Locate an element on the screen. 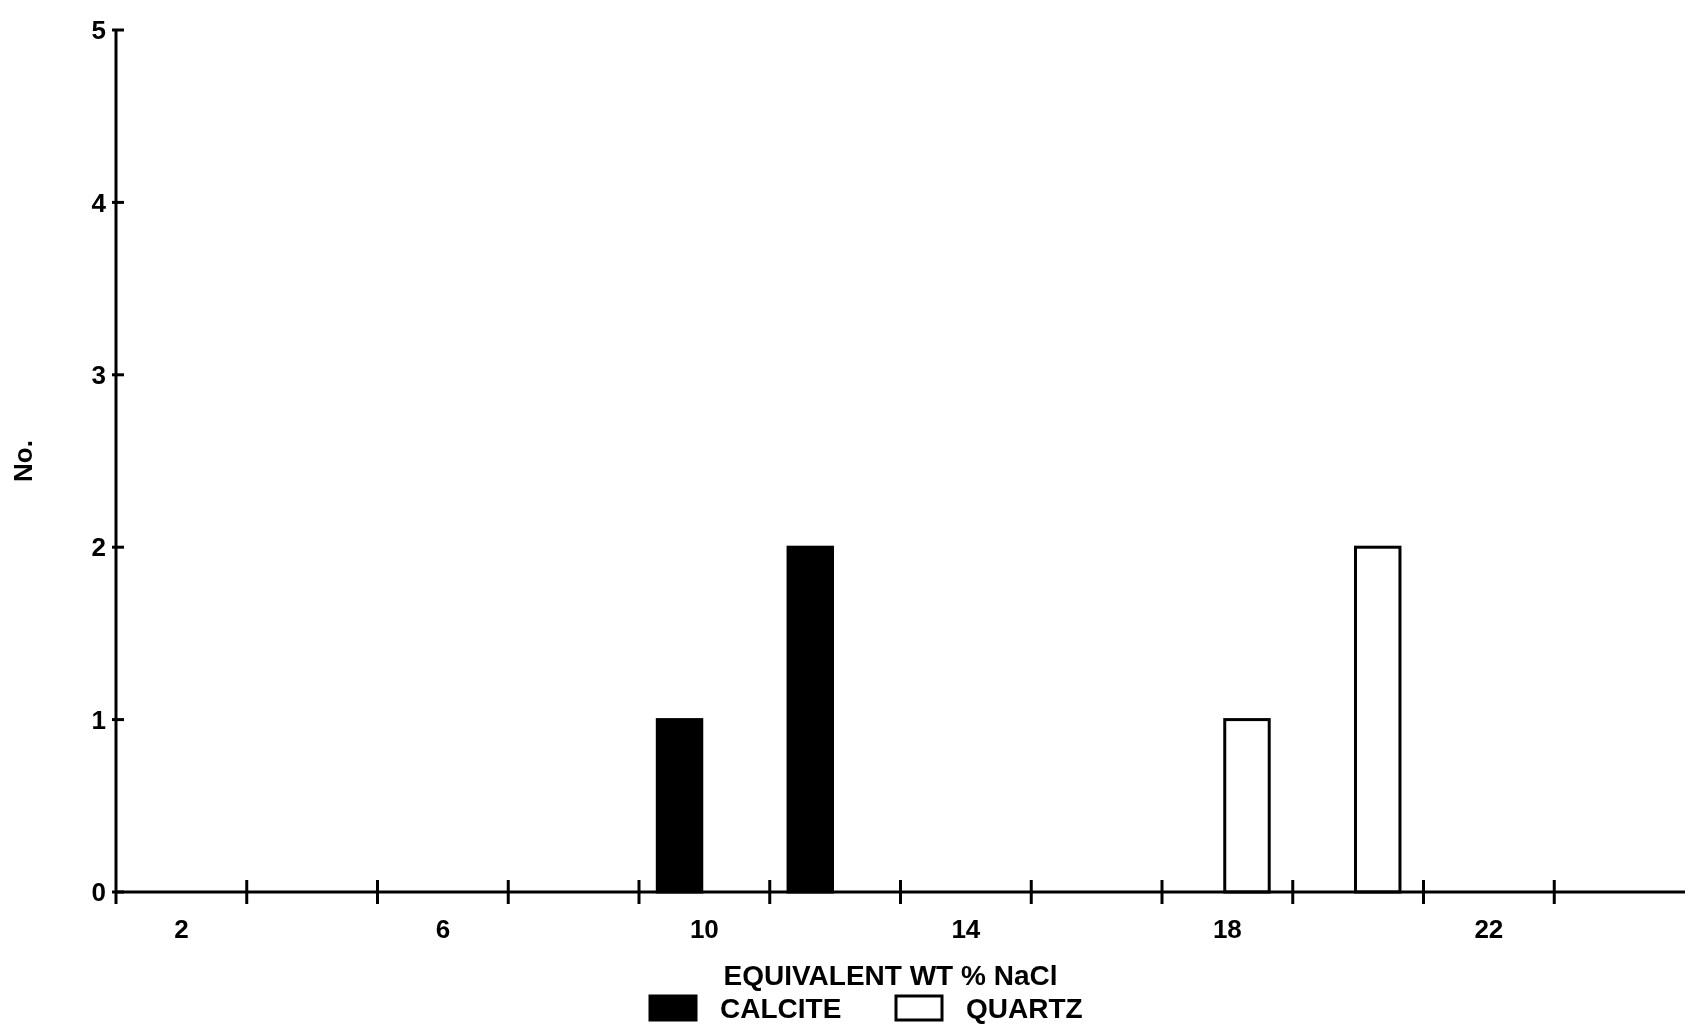 This screenshot has height=1036, width=1691. x-tick-label: 14 is located at coordinates (966, 929).